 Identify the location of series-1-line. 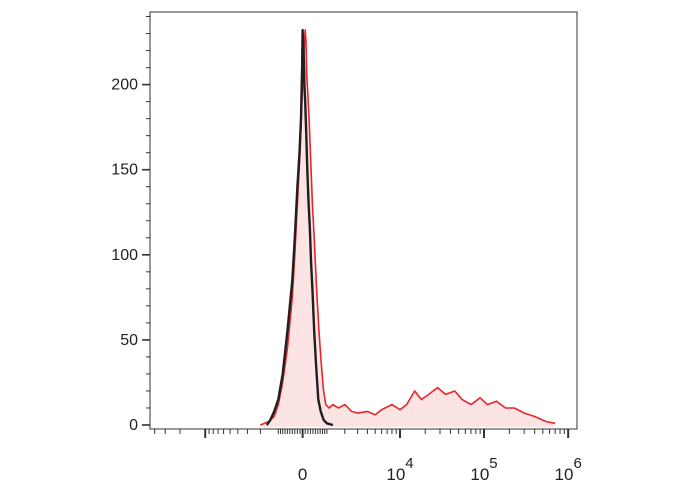
(299, 227).